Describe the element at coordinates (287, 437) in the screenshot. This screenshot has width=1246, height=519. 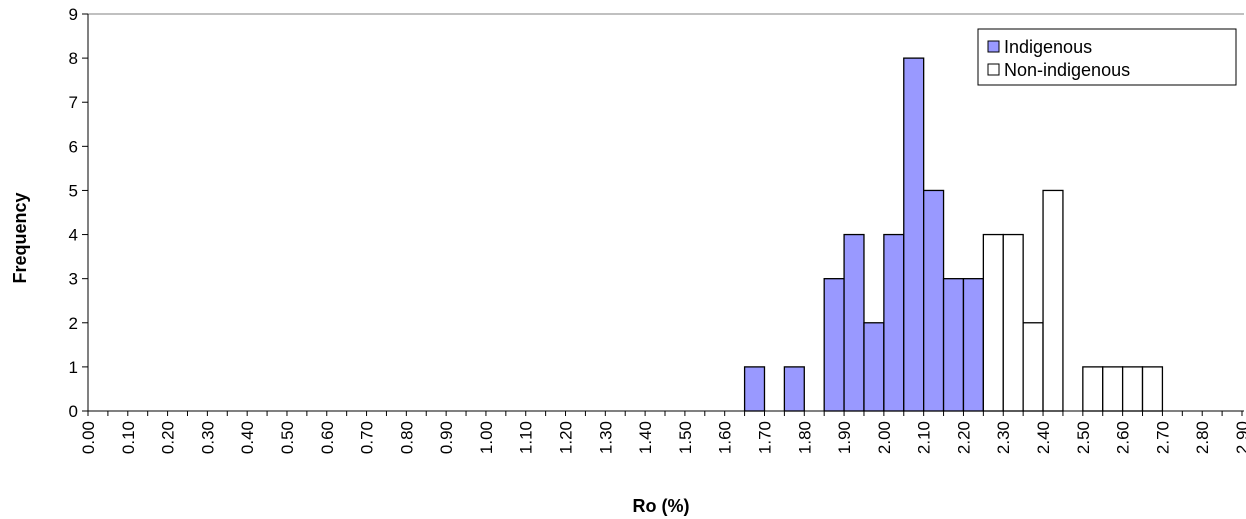
I see `x-tick-label: 0.50` at that location.